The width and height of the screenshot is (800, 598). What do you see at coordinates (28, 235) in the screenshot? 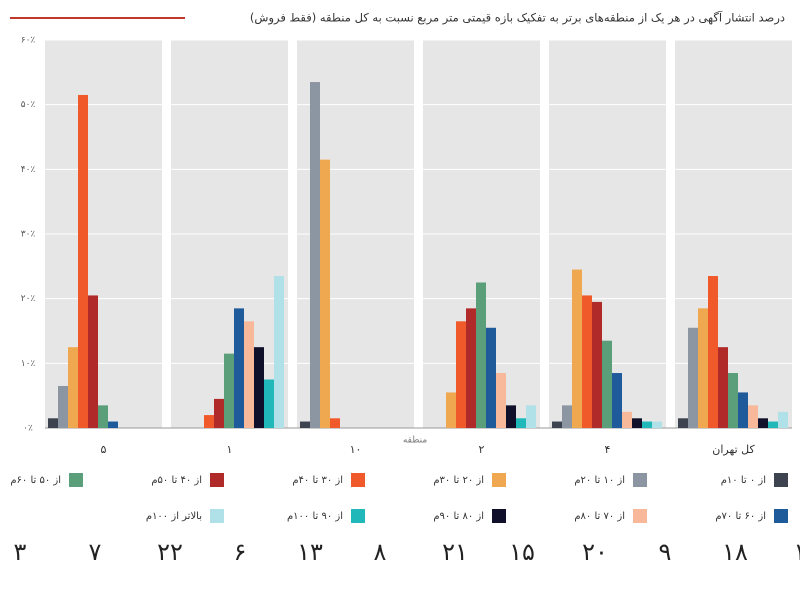
I see `y-tick-label: ۳۰٪` at bounding box center [28, 235].